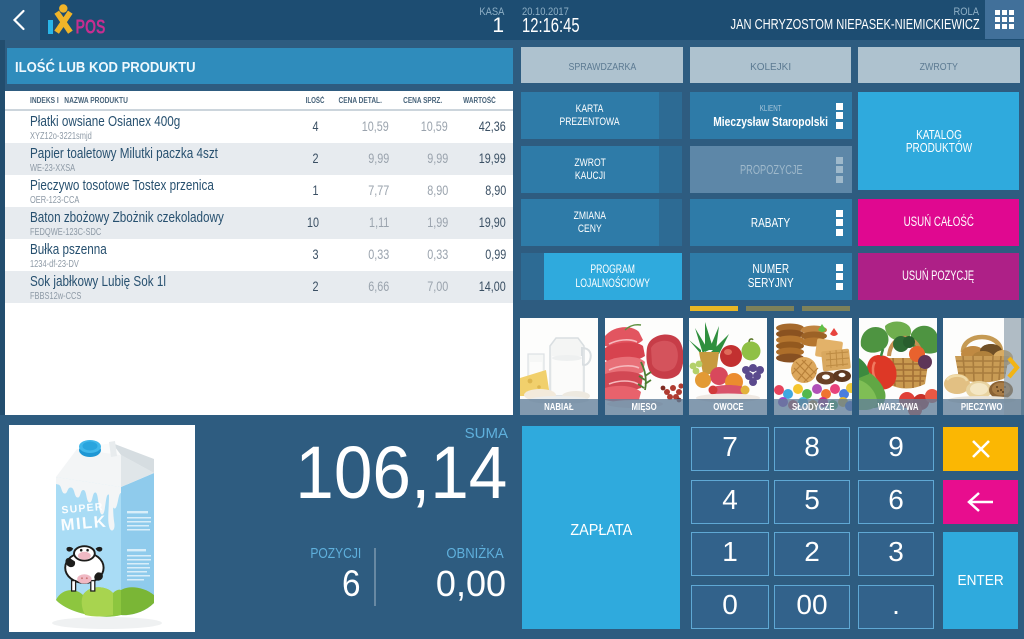 The height and width of the screenshot is (639, 1024). I want to click on svg-text: POS, so click(91, 26).